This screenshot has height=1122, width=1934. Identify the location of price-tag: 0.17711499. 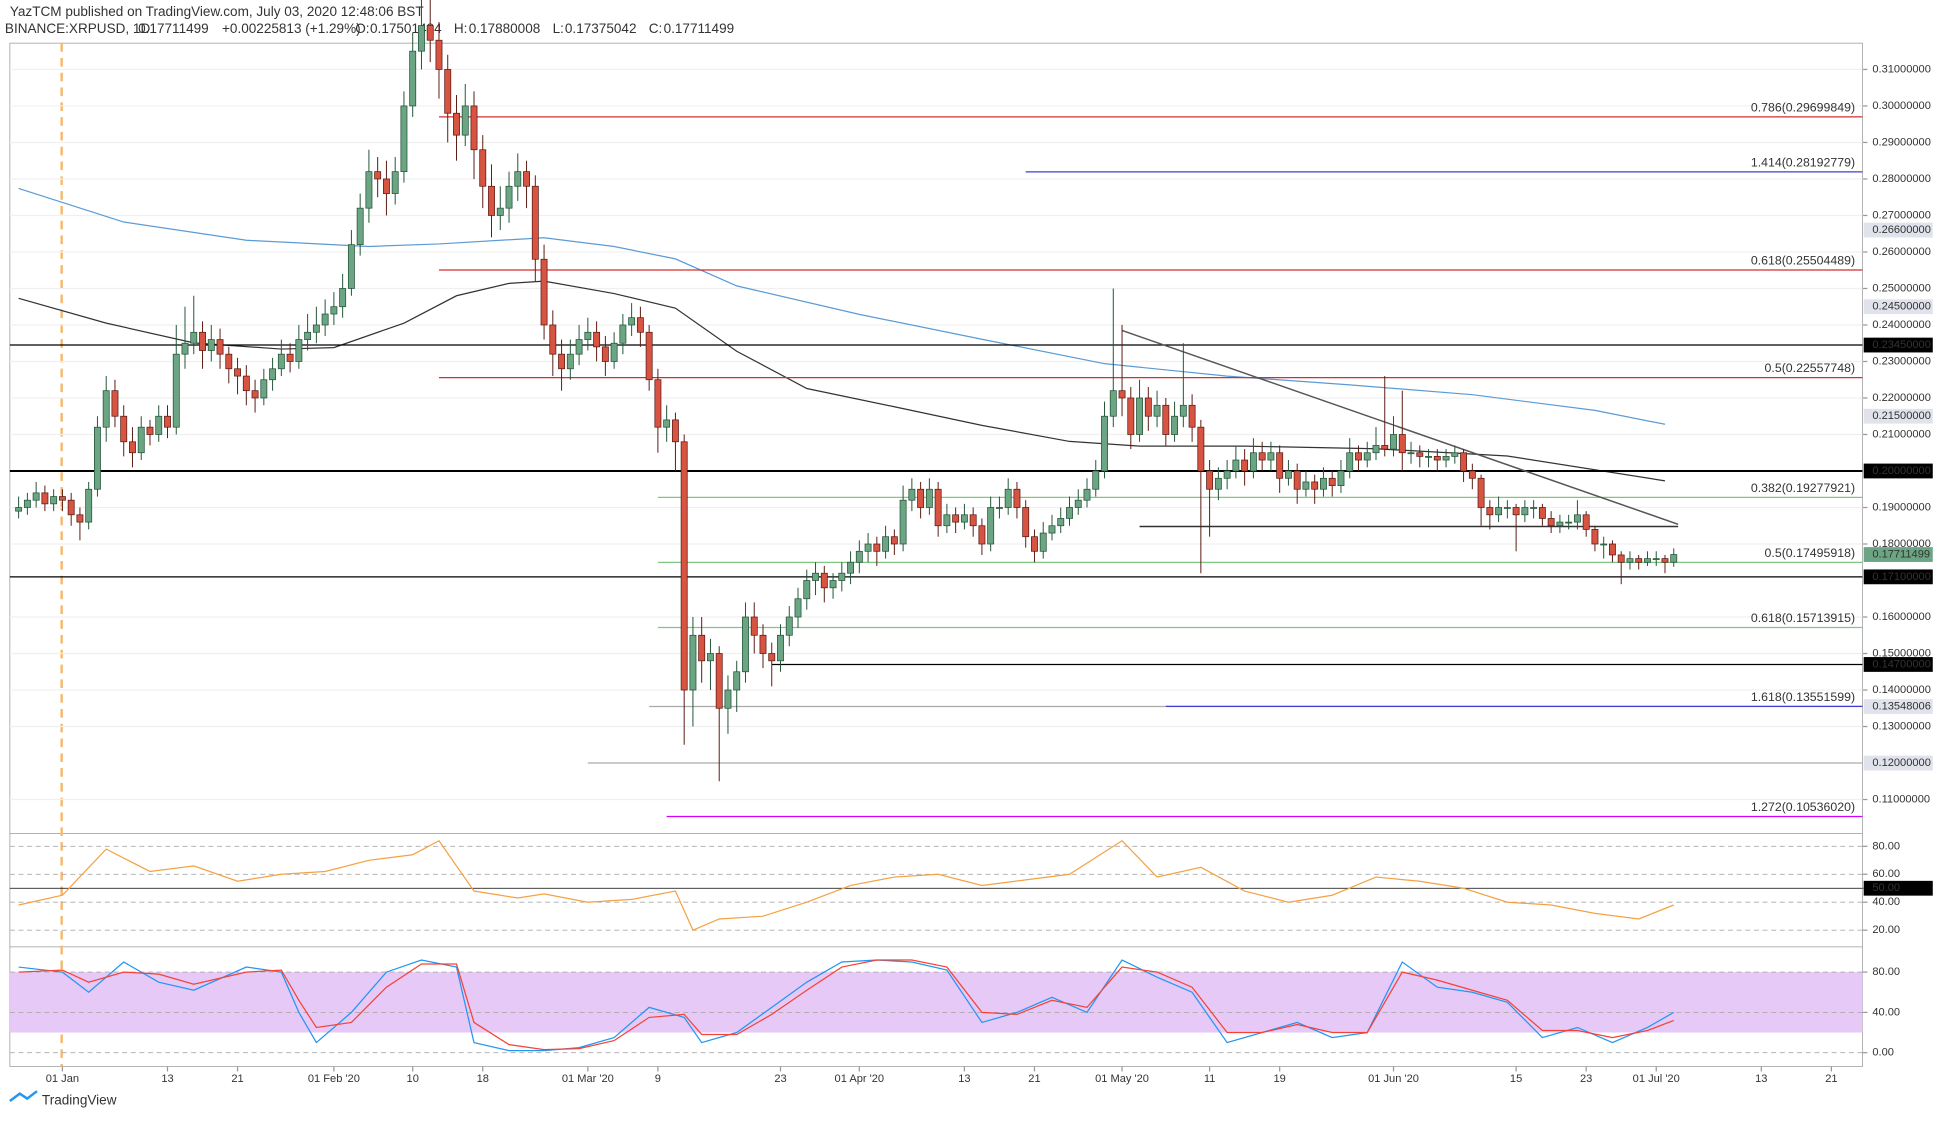
(1901, 554).